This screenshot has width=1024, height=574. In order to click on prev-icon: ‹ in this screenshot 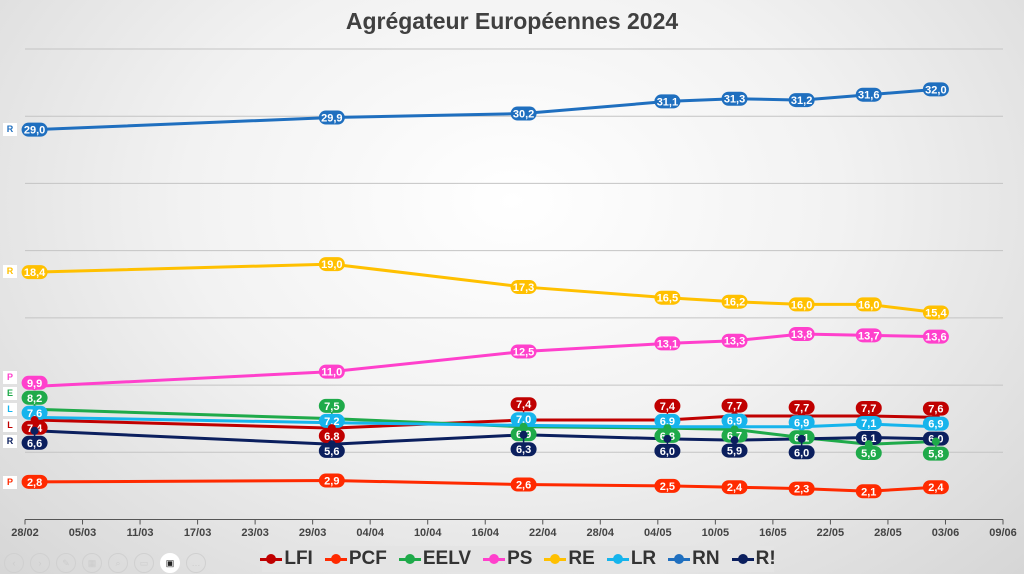, I will do `click(14, 563)`.